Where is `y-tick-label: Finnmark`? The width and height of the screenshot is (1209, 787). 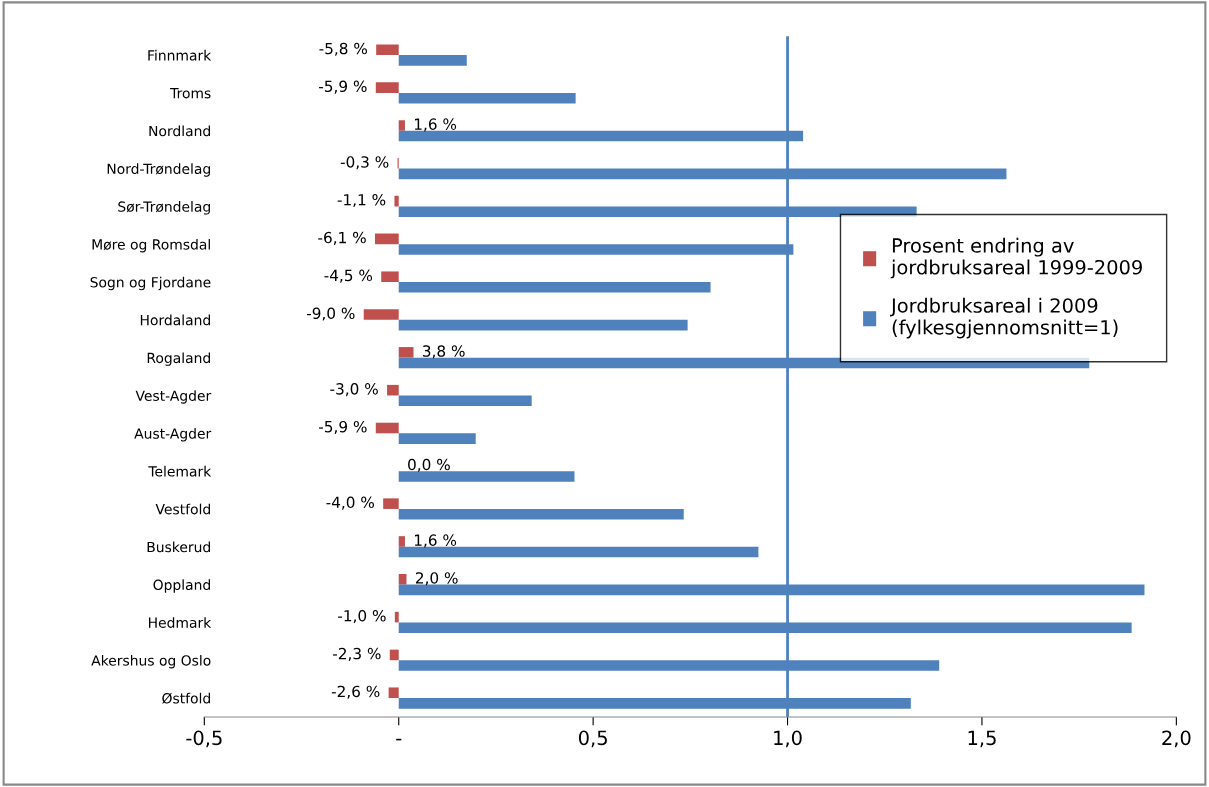 y-tick-label: Finnmark is located at coordinates (180, 55).